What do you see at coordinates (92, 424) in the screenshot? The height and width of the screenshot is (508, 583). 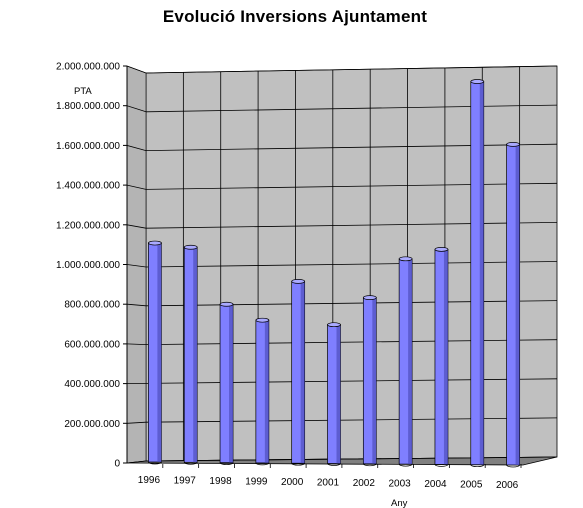 I see `y-tick-label: 200.000.000` at bounding box center [92, 424].